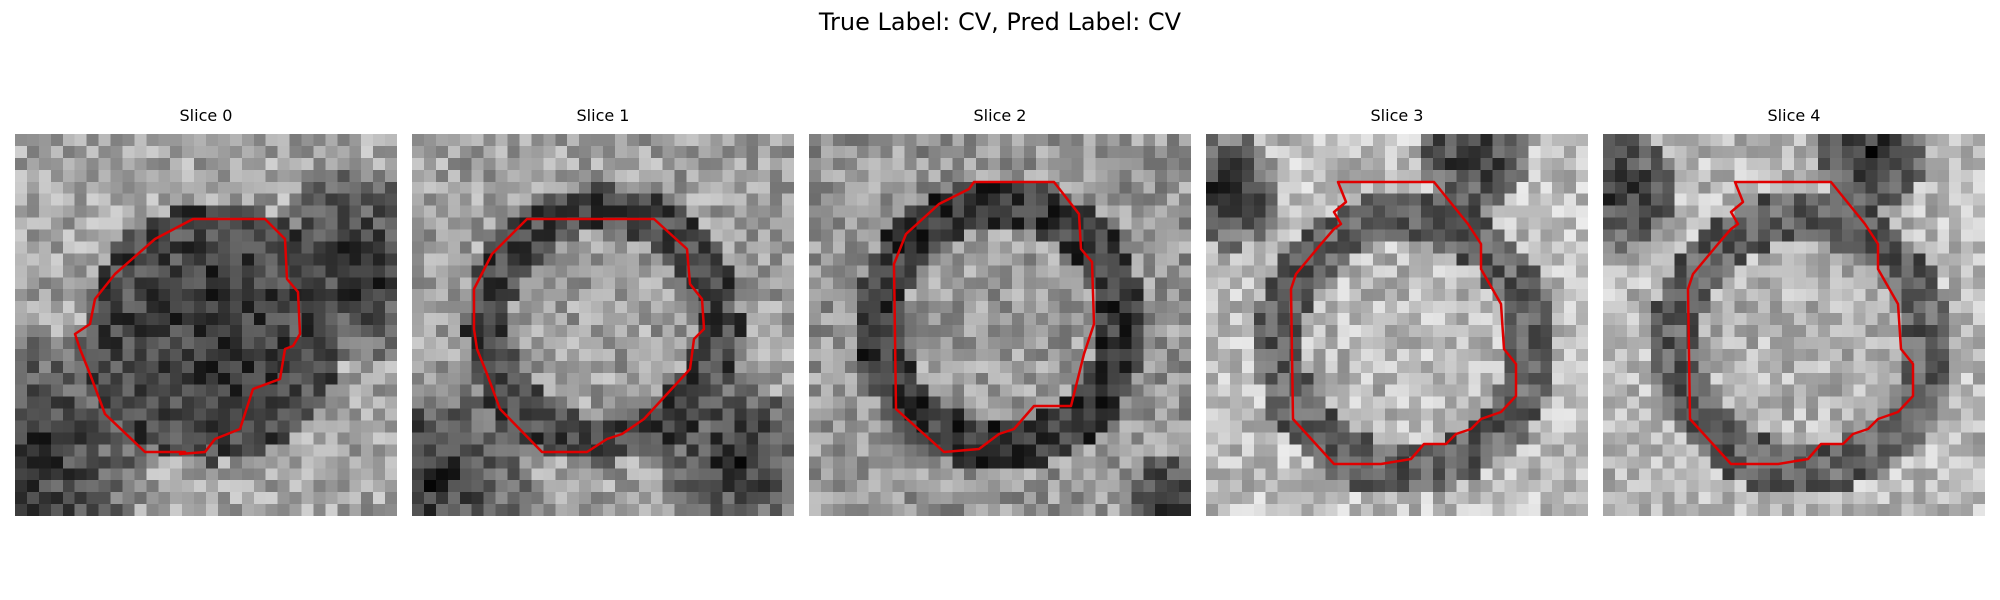  What do you see at coordinates (603, 115) in the screenshot?
I see `slice-title: Slice 1` at bounding box center [603, 115].